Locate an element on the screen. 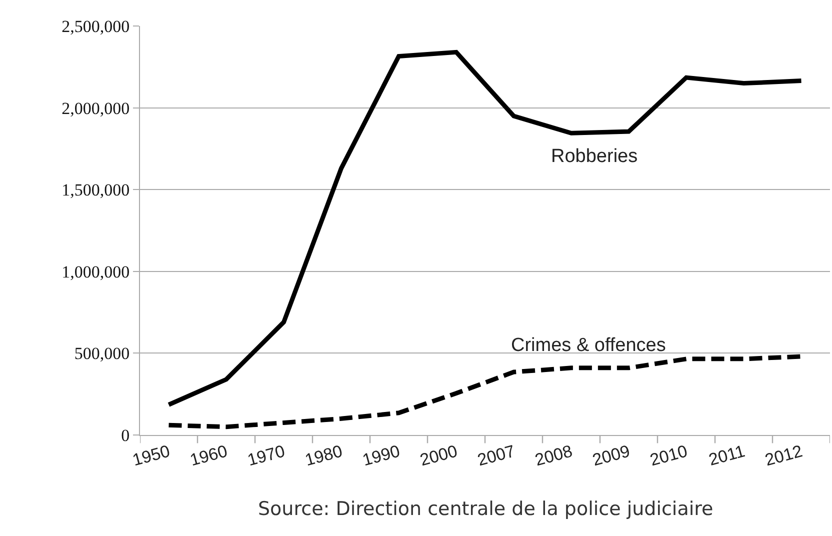 This screenshot has width=832, height=536. x-tick-label: 2009 is located at coordinates (611, 456).